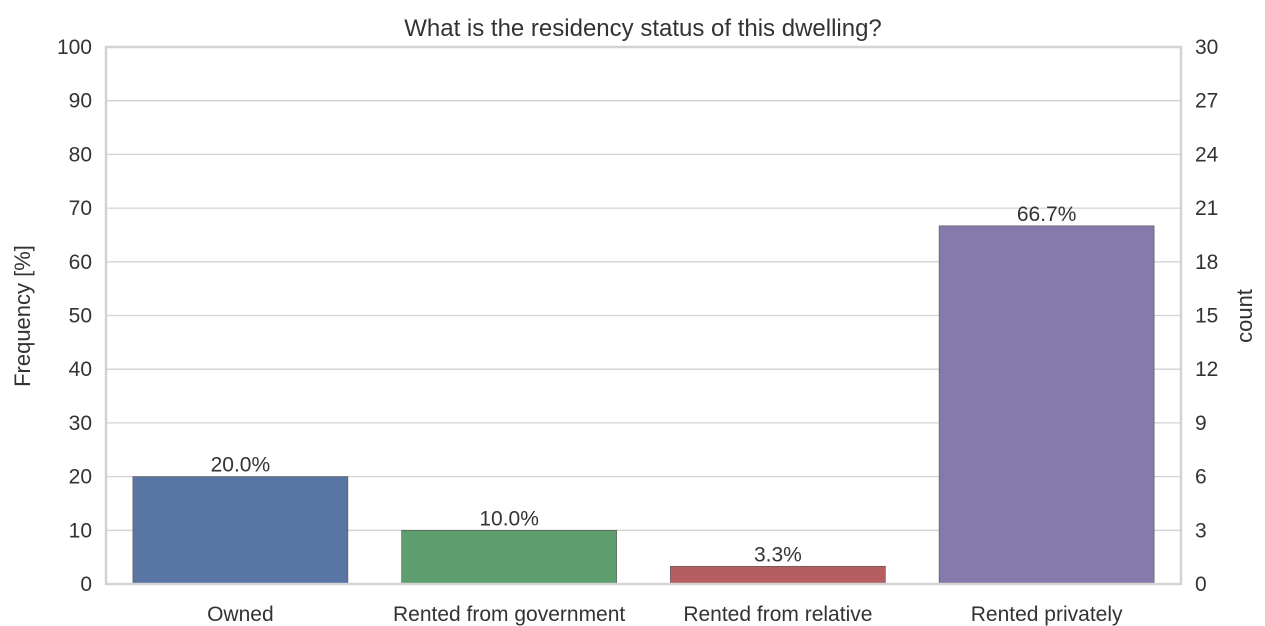 The height and width of the screenshot is (626, 1265). I want to click on bar-value-label: 3.3%, so click(778, 554).